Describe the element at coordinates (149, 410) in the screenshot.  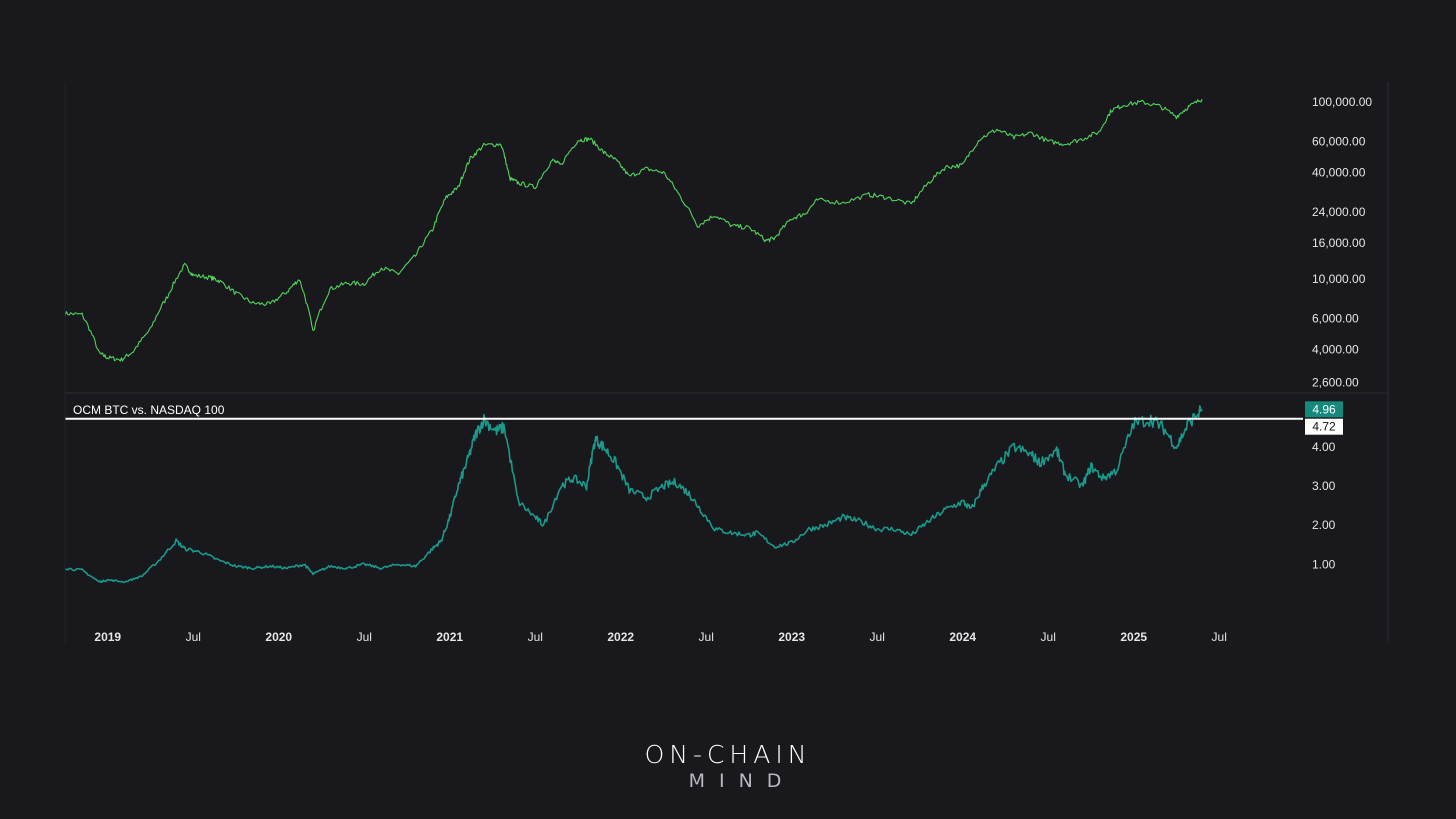
I see `ratio-panel-title: OCM BTC vs. NASDAQ 100` at that location.